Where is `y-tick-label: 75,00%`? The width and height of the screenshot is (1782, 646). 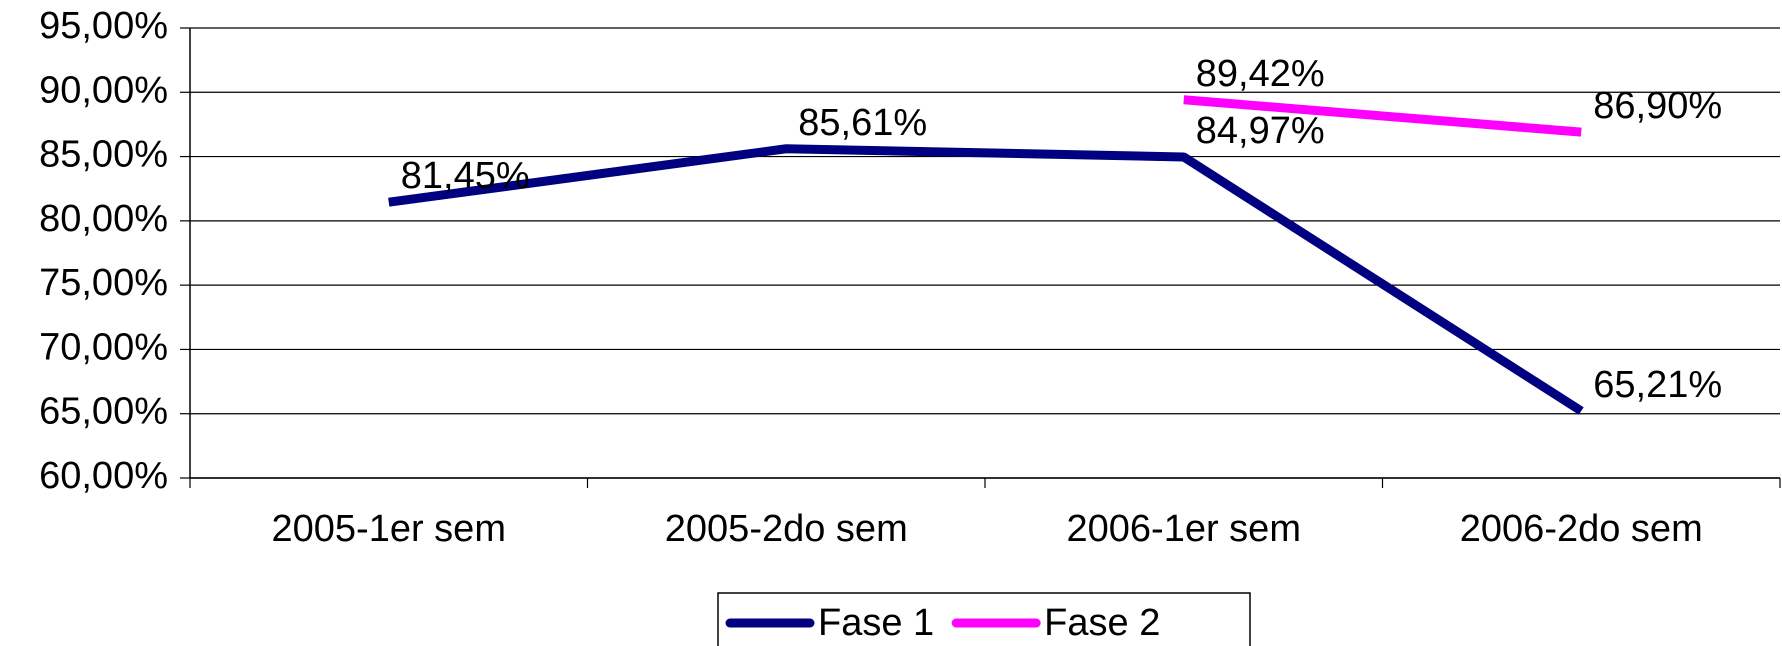
y-tick-label: 75,00% is located at coordinates (103, 283).